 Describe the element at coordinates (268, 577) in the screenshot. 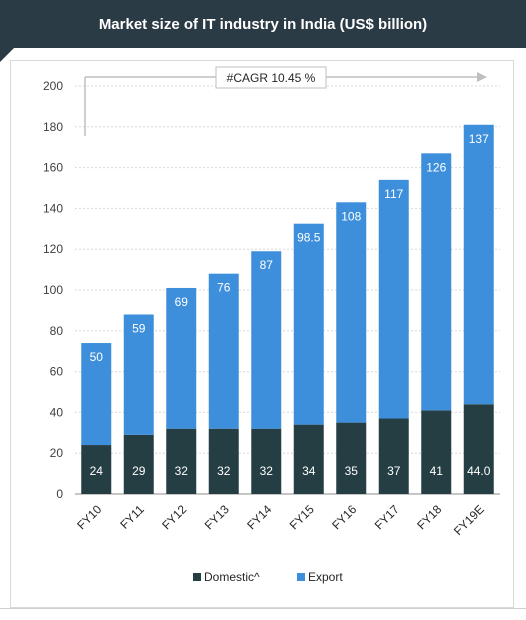

I see `legend: Domestic^ Export` at that location.